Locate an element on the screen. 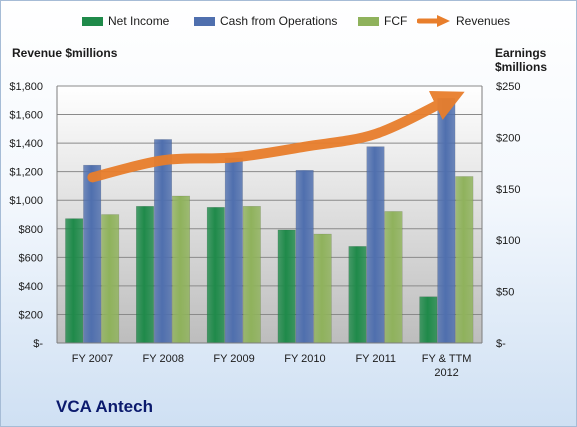 The width and height of the screenshot is (577, 427). x-axis-tick-label: FY 2011 is located at coordinates (375, 359).